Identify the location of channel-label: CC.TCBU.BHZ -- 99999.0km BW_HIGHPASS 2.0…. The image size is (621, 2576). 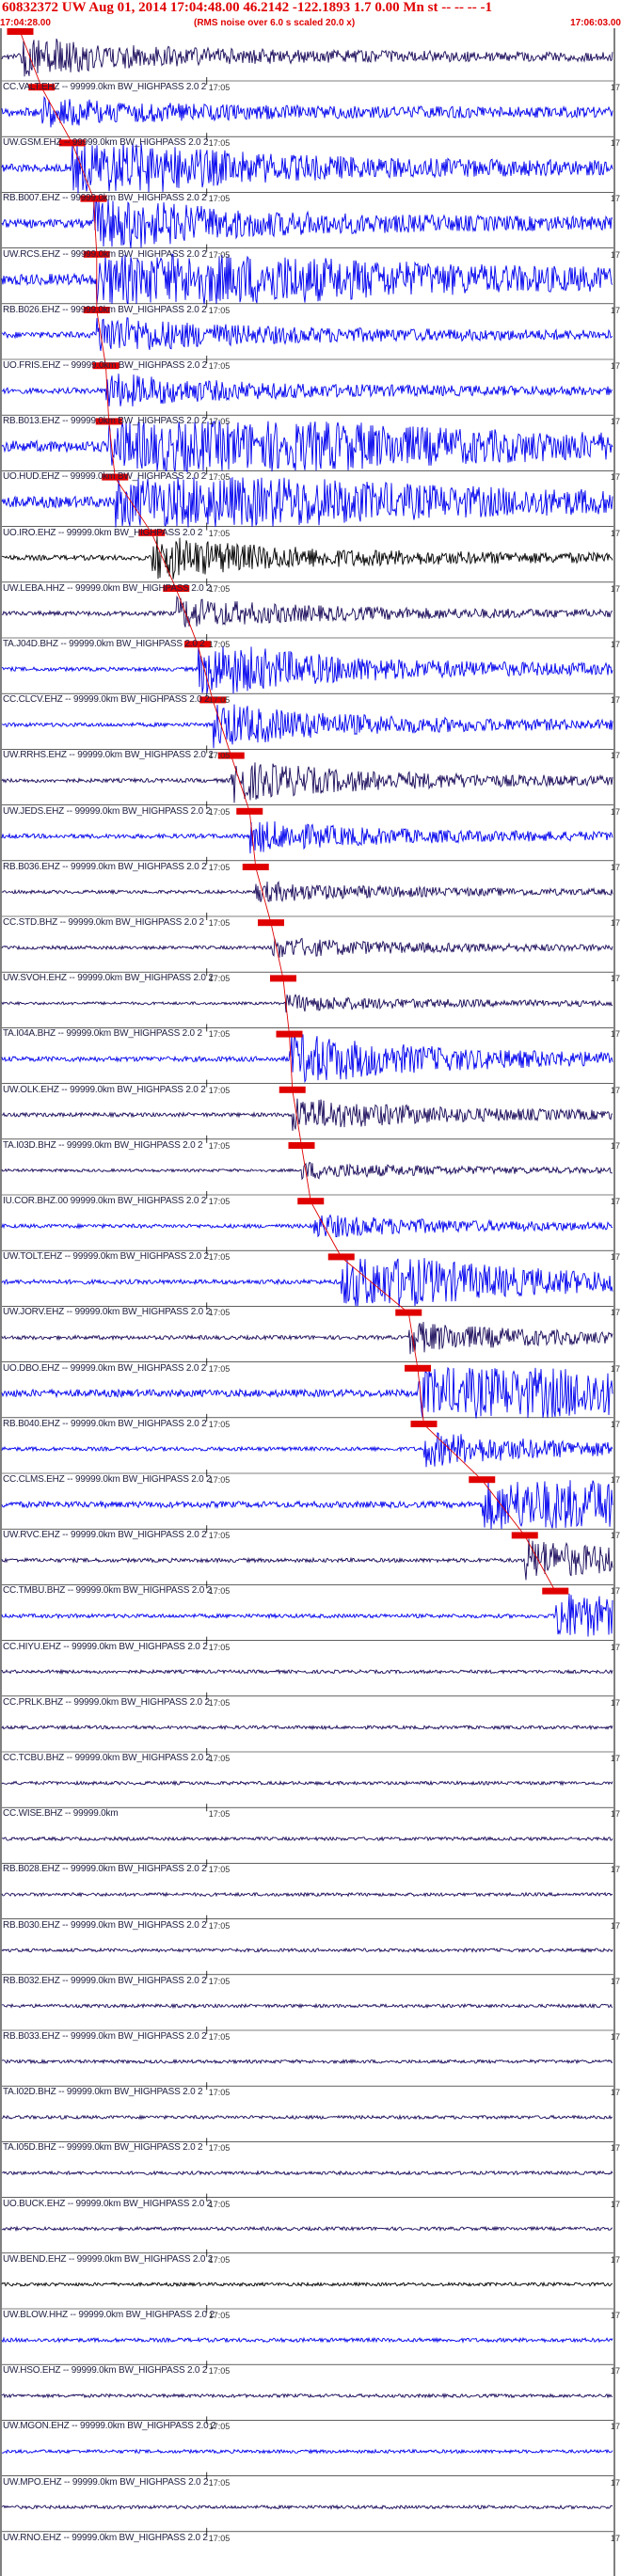
(107, 1758).